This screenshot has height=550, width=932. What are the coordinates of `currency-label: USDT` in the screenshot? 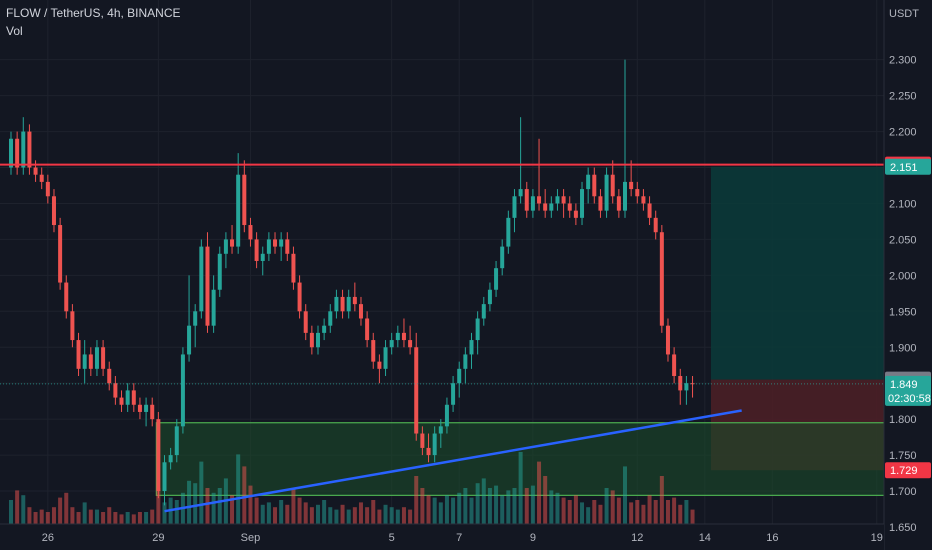 It's located at (904, 14).